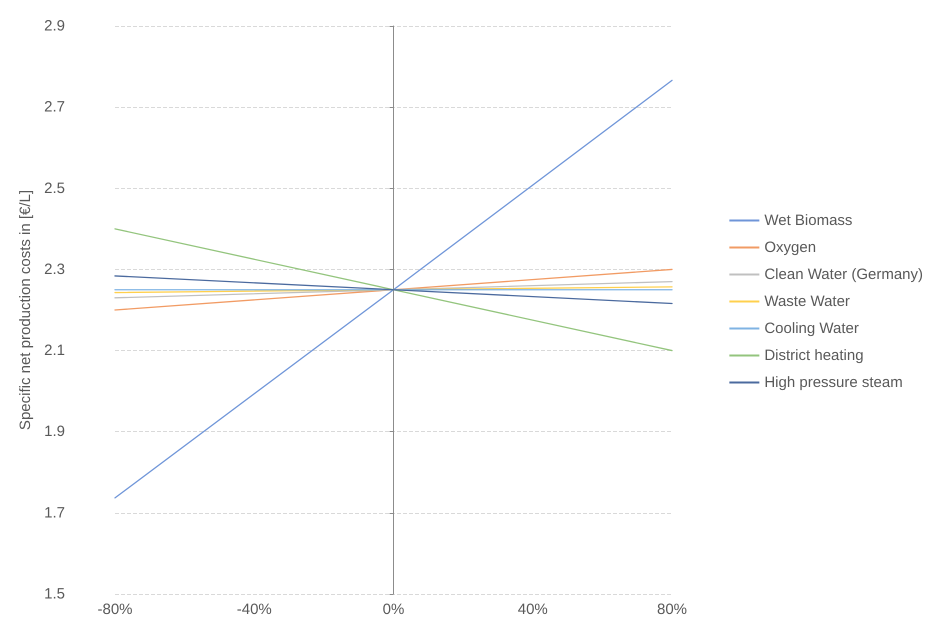  What do you see at coordinates (814, 355) in the screenshot?
I see `legend-label: District heating` at bounding box center [814, 355].